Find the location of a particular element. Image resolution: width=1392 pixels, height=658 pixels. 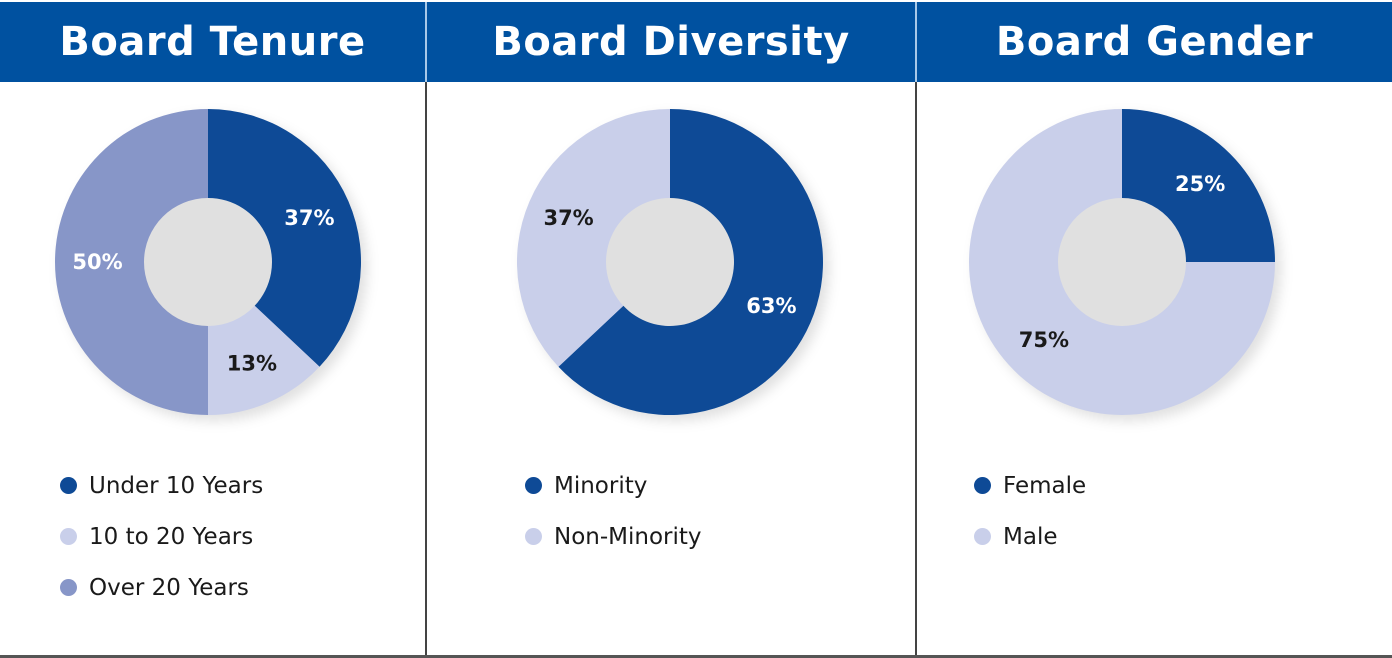

data-label-non-minority: 37% is located at coordinates (568, 218).